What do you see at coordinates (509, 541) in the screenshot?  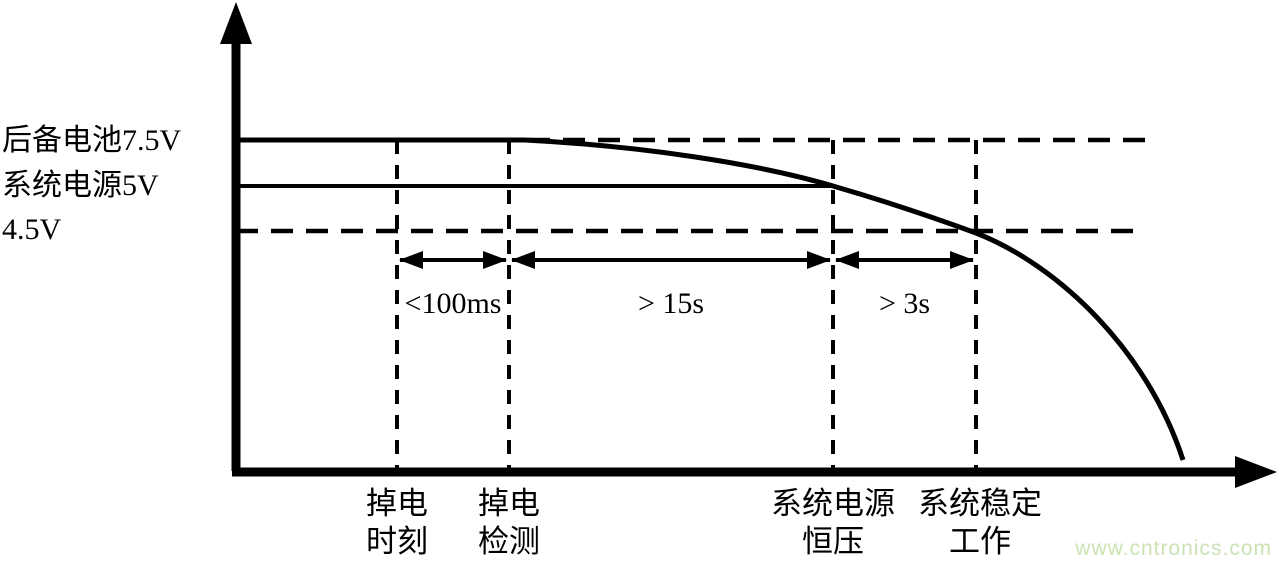 I see `event-label-line2: 检测` at bounding box center [509, 541].